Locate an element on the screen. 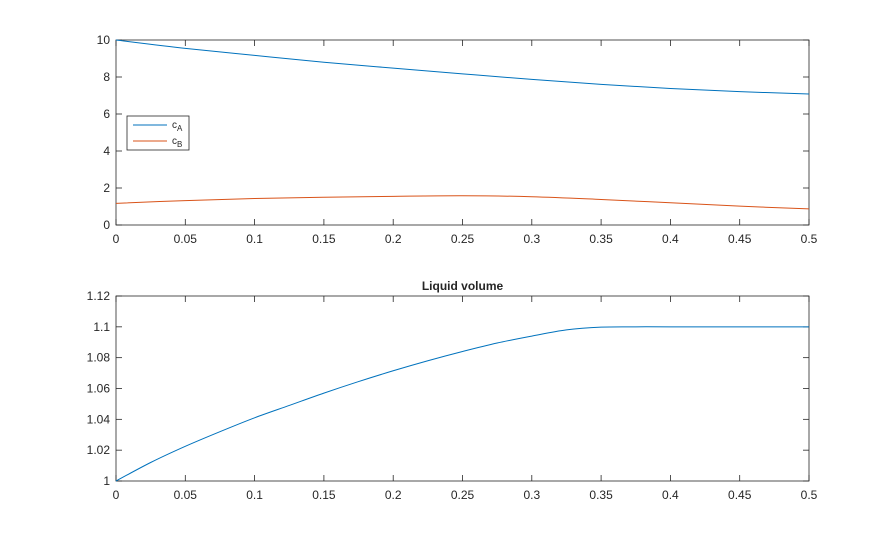 This screenshot has height=545, width=895. y-tick-label: 6 is located at coordinates (106, 114).